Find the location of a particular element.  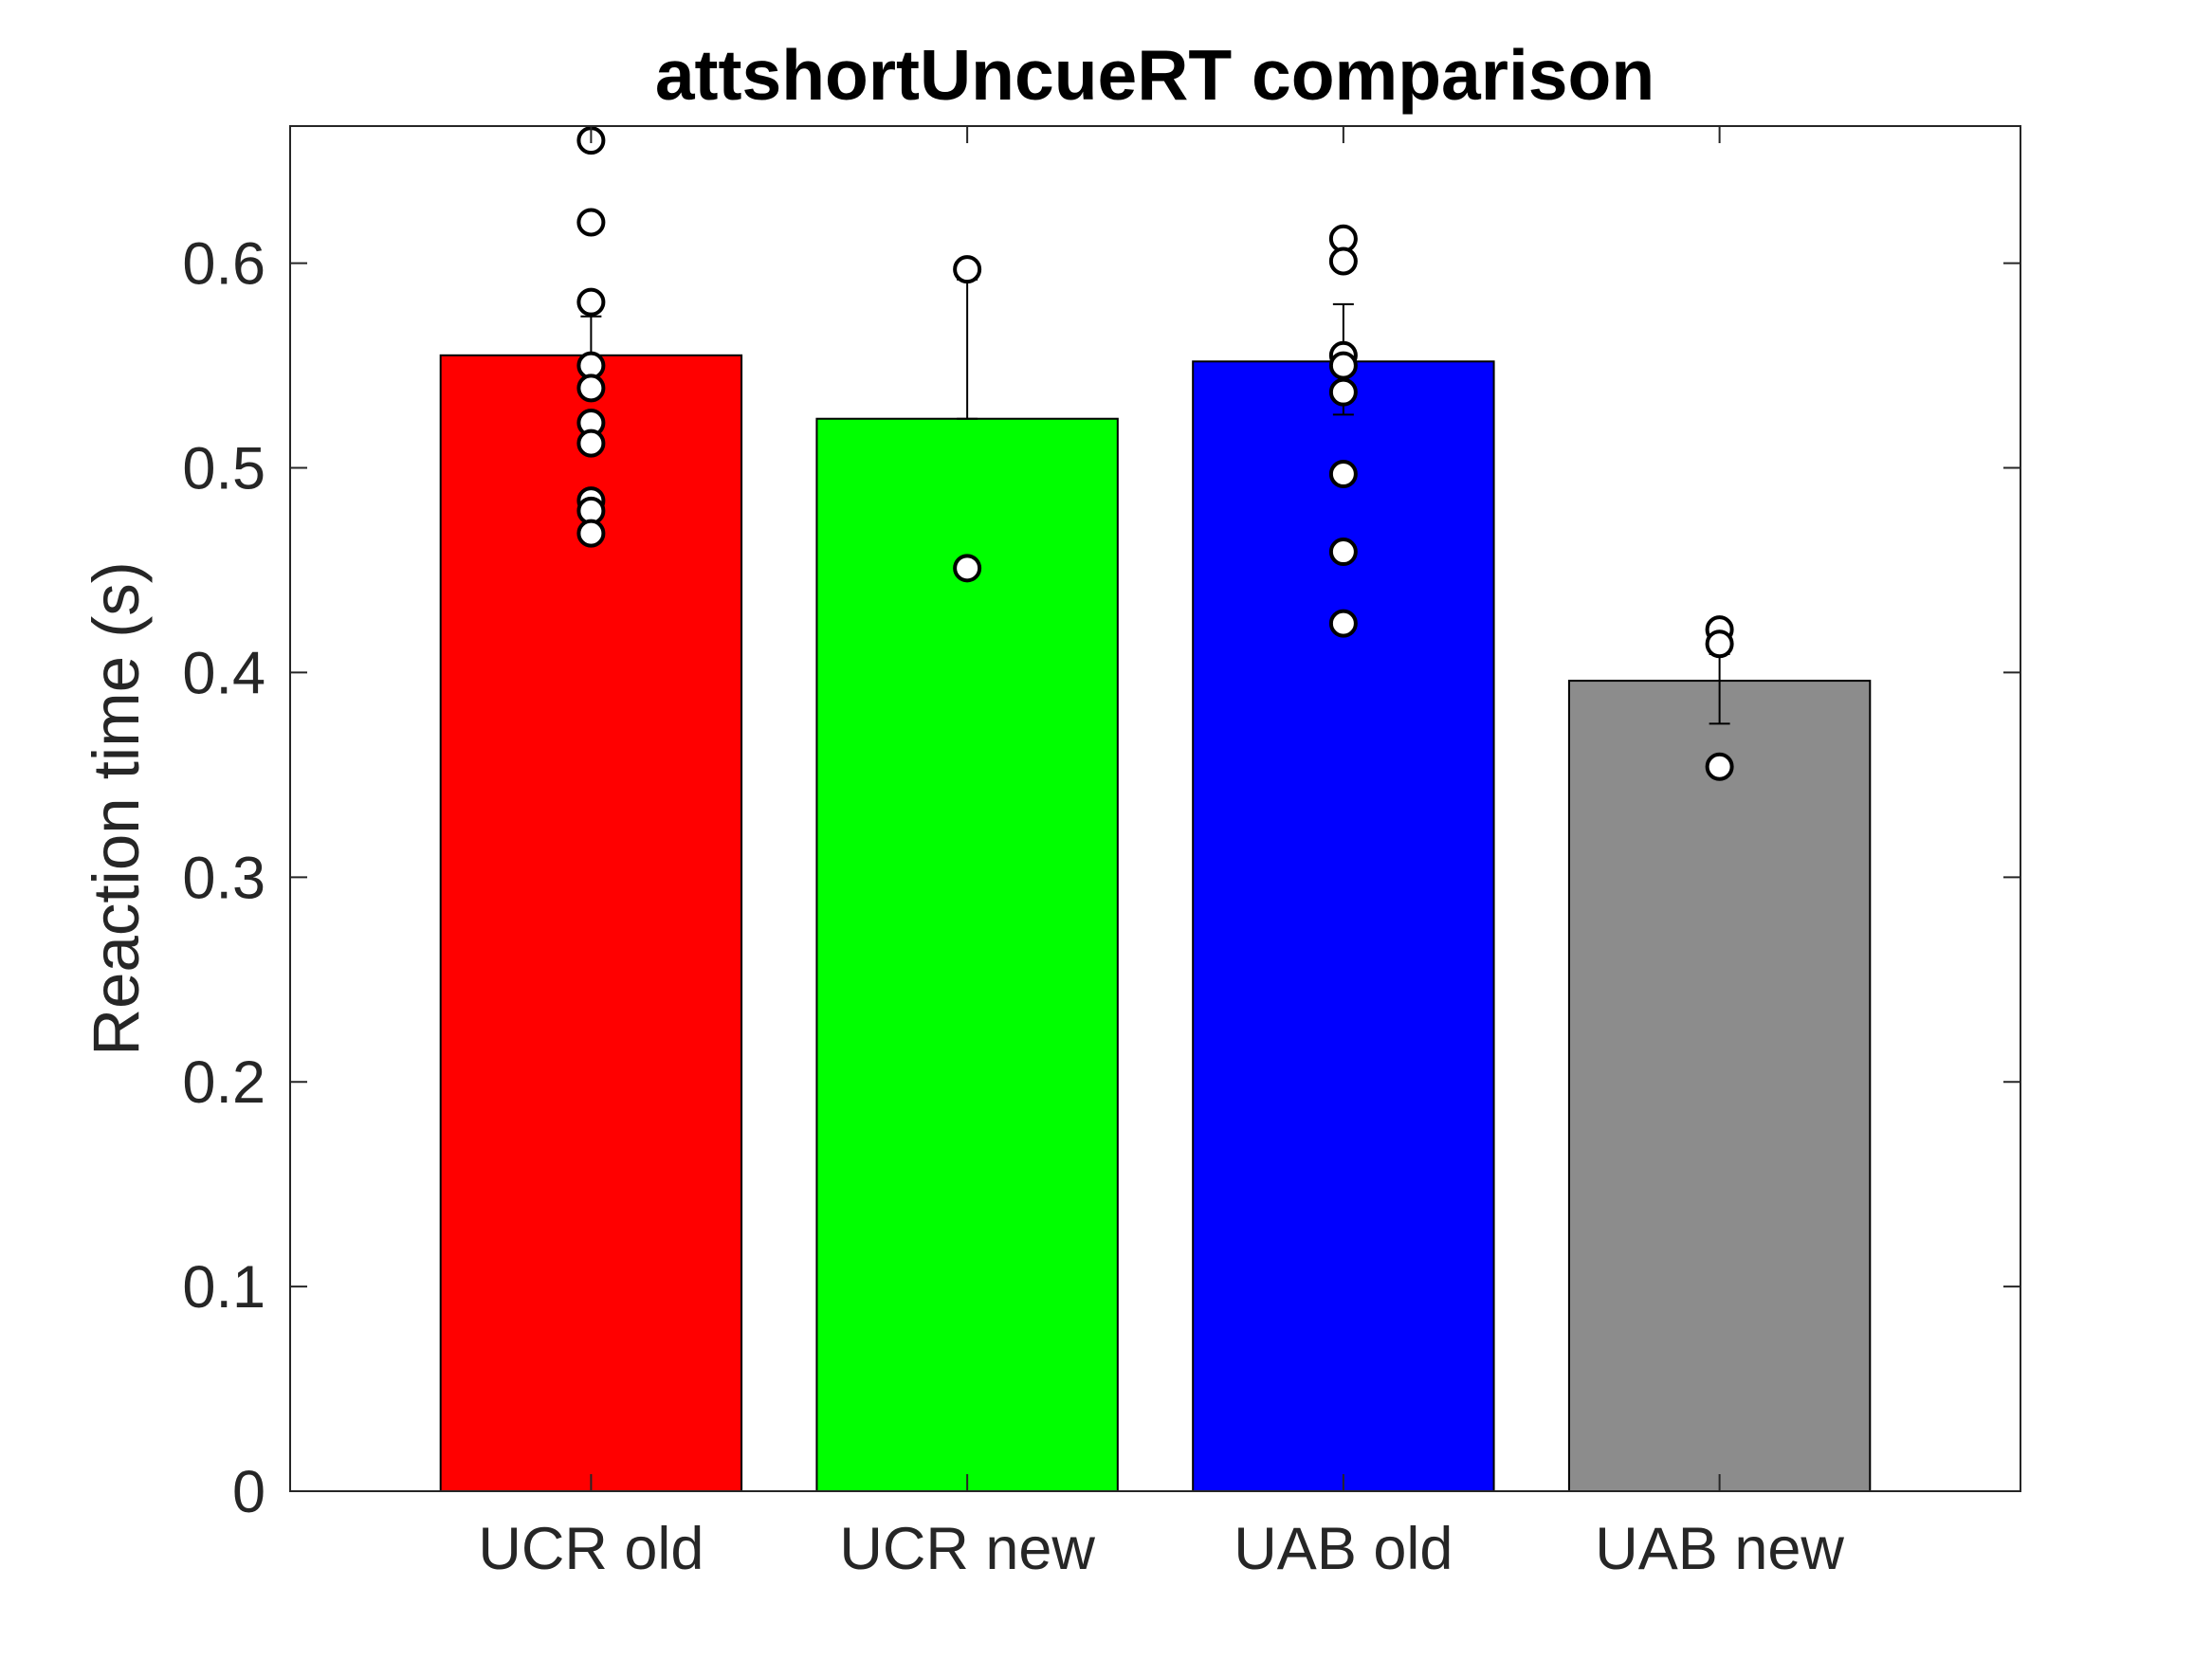

chart-title: attshortUncueRT comparison is located at coordinates (1154, 75).